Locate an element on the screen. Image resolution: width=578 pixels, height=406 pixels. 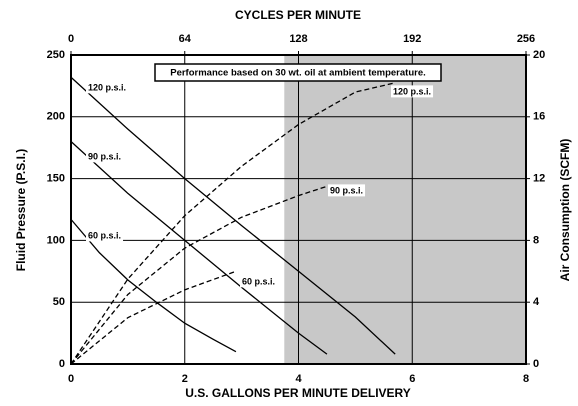
x2-tick-label: 128 is located at coordinates (298, 39).